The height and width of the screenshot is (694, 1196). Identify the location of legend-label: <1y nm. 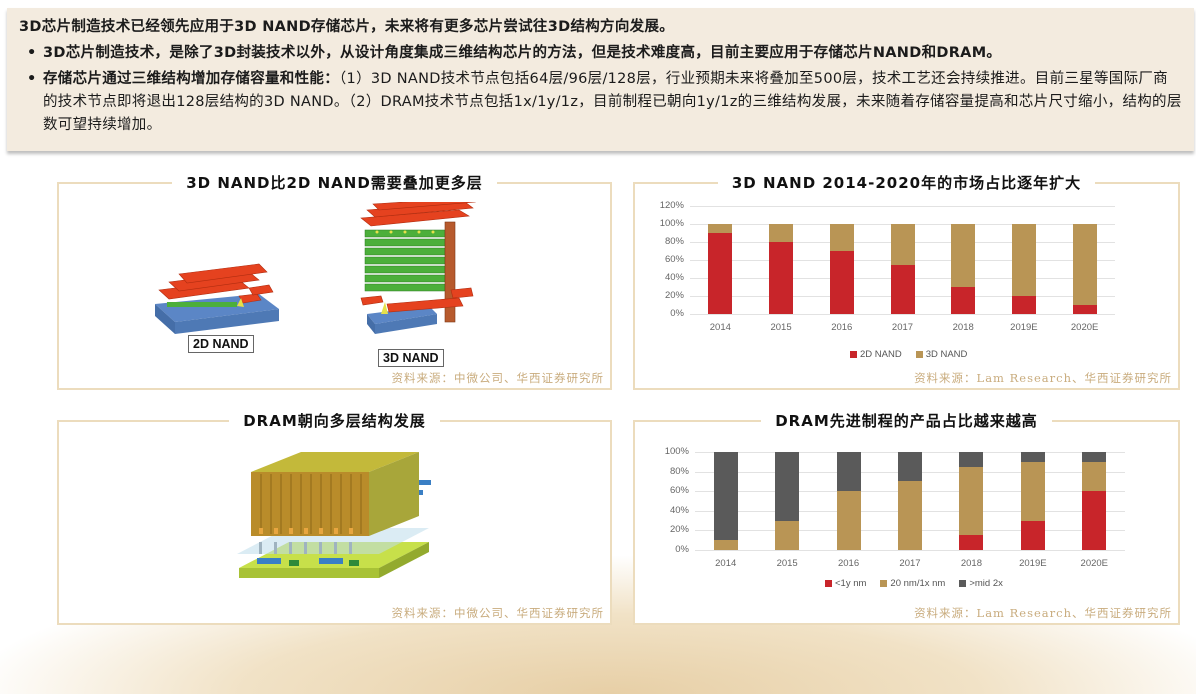
(851, 583).